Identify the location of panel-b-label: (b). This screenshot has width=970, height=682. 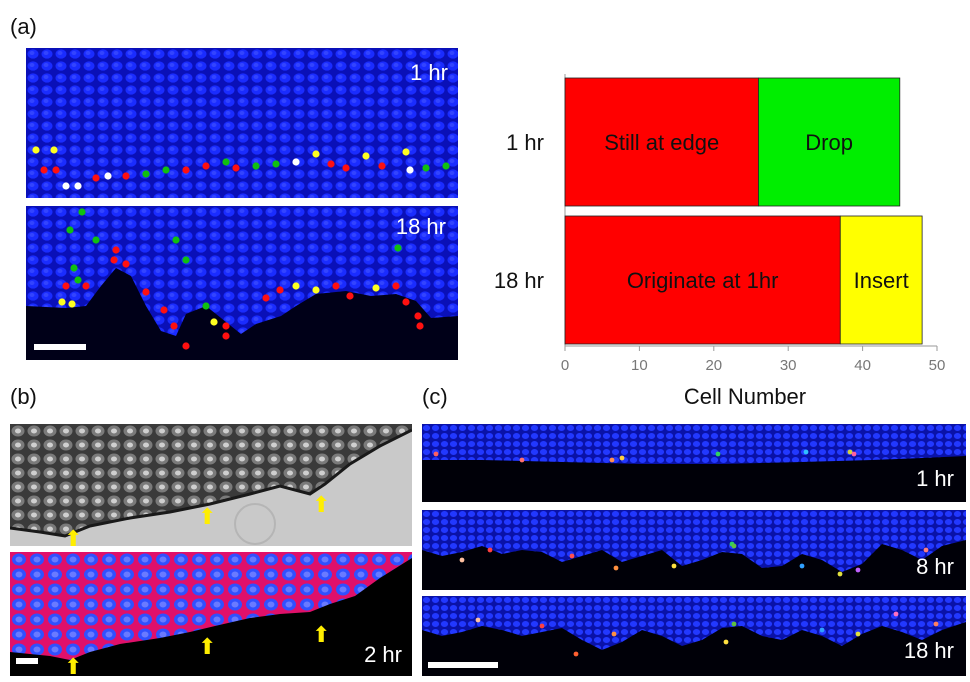
(23, 396).